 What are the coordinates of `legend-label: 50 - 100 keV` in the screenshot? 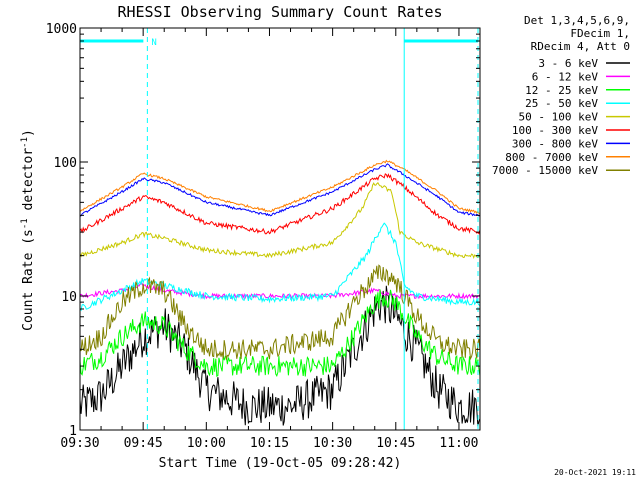 It's located at (559, 117).